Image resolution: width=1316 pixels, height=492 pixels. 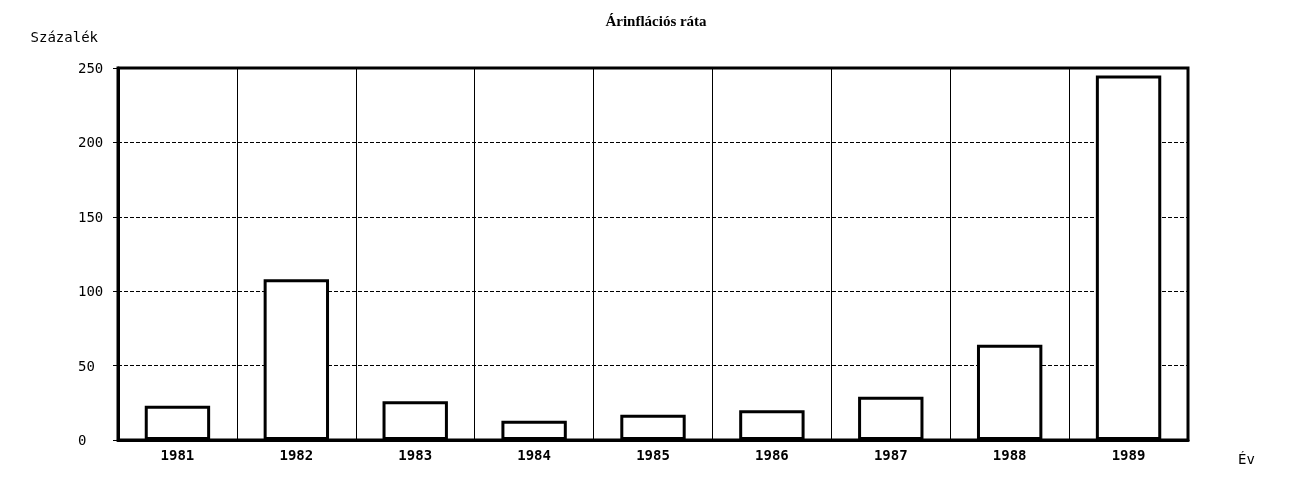 I want to click on x-tick-label: 1987, so click(x=890, y=455).